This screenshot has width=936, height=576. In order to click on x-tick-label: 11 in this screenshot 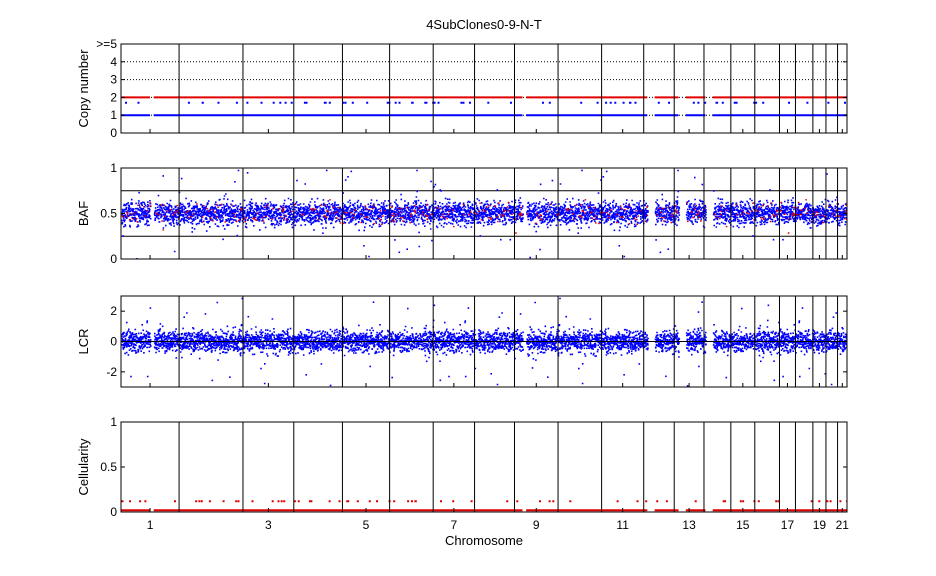, I will do `click(622, 525)`.